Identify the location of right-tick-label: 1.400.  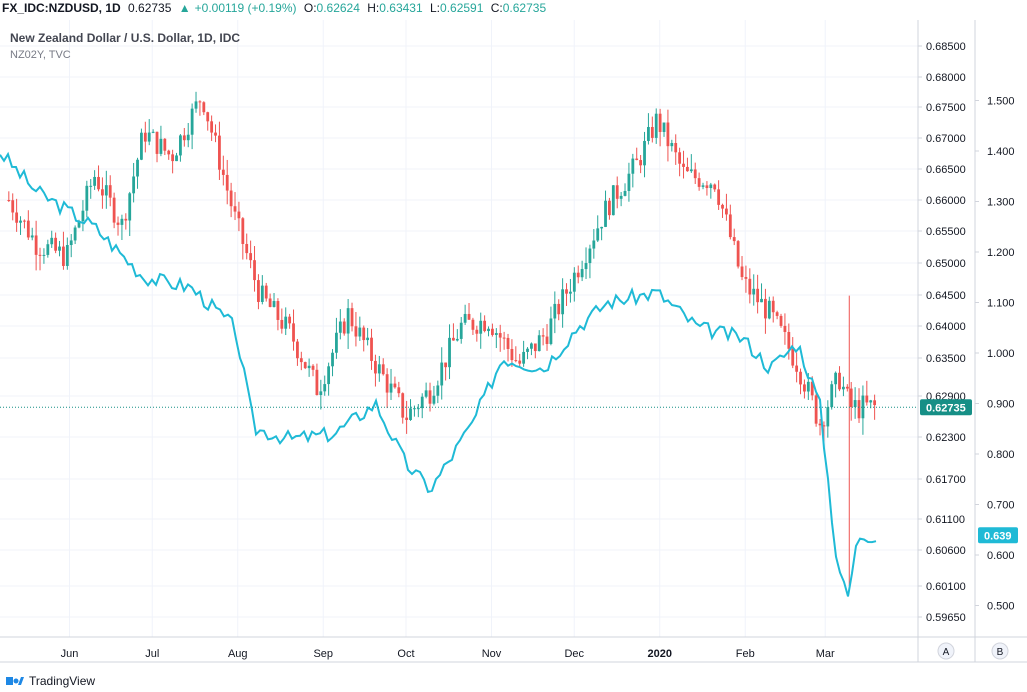
(1001, 152).